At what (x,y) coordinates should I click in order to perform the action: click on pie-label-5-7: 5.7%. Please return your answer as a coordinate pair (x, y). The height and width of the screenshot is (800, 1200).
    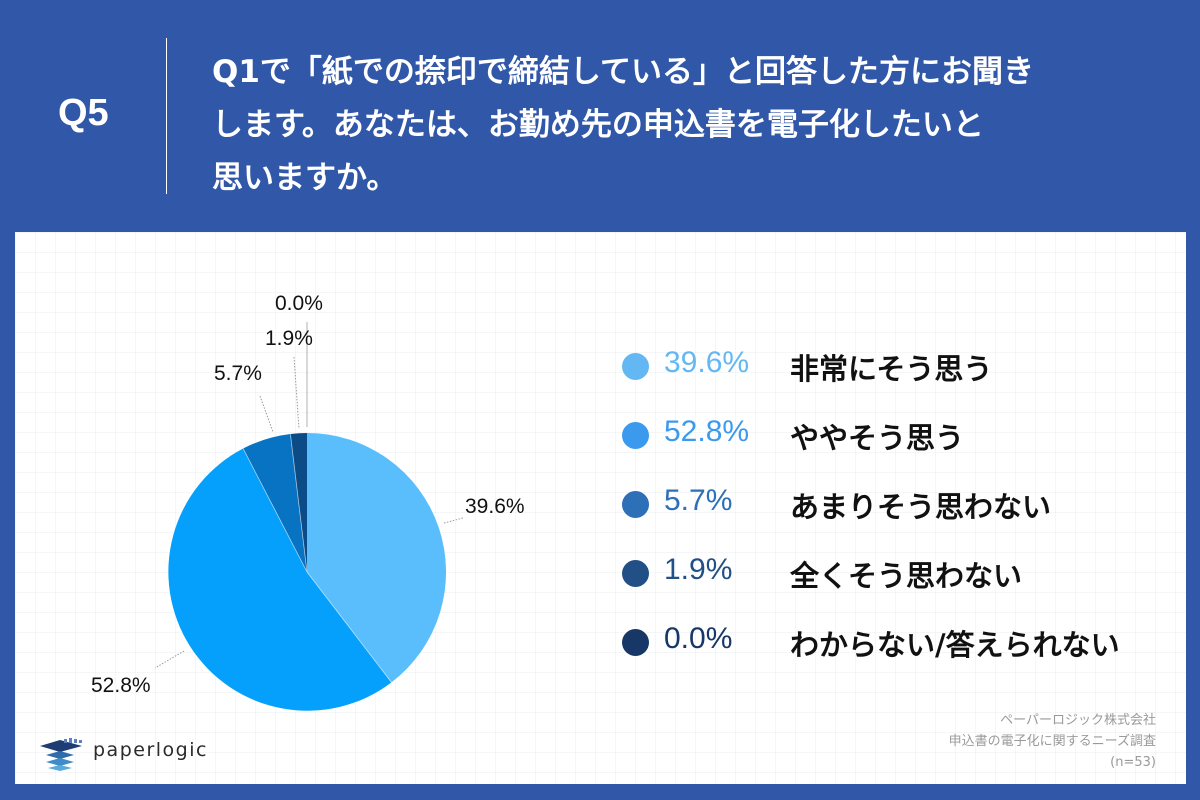
    Looking at the image, I should click on (238, 373).